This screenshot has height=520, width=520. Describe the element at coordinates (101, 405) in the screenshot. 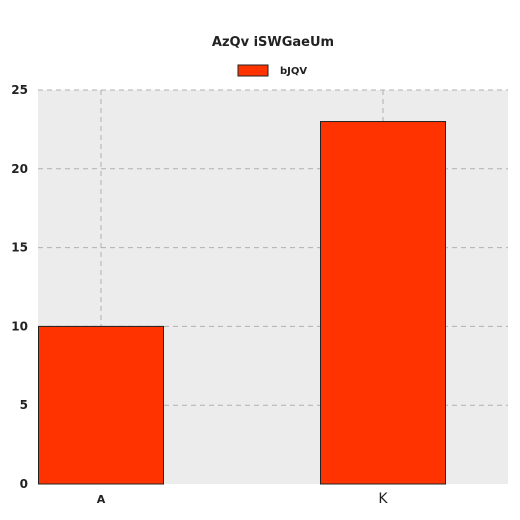

I see `bar-A` at that location.